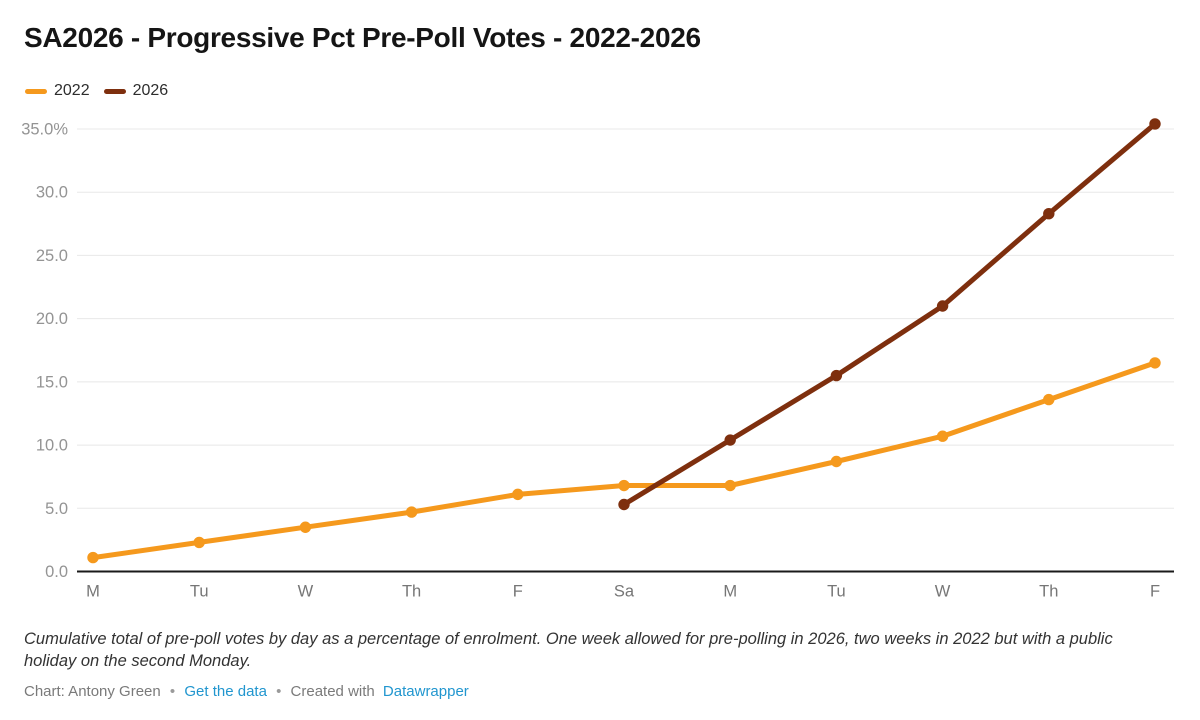 The image size is (1200, 720). Describe the element at coordinates (92, 691) in the screenshot. I see `byline-credit: Chart: Antony Green` at that location.